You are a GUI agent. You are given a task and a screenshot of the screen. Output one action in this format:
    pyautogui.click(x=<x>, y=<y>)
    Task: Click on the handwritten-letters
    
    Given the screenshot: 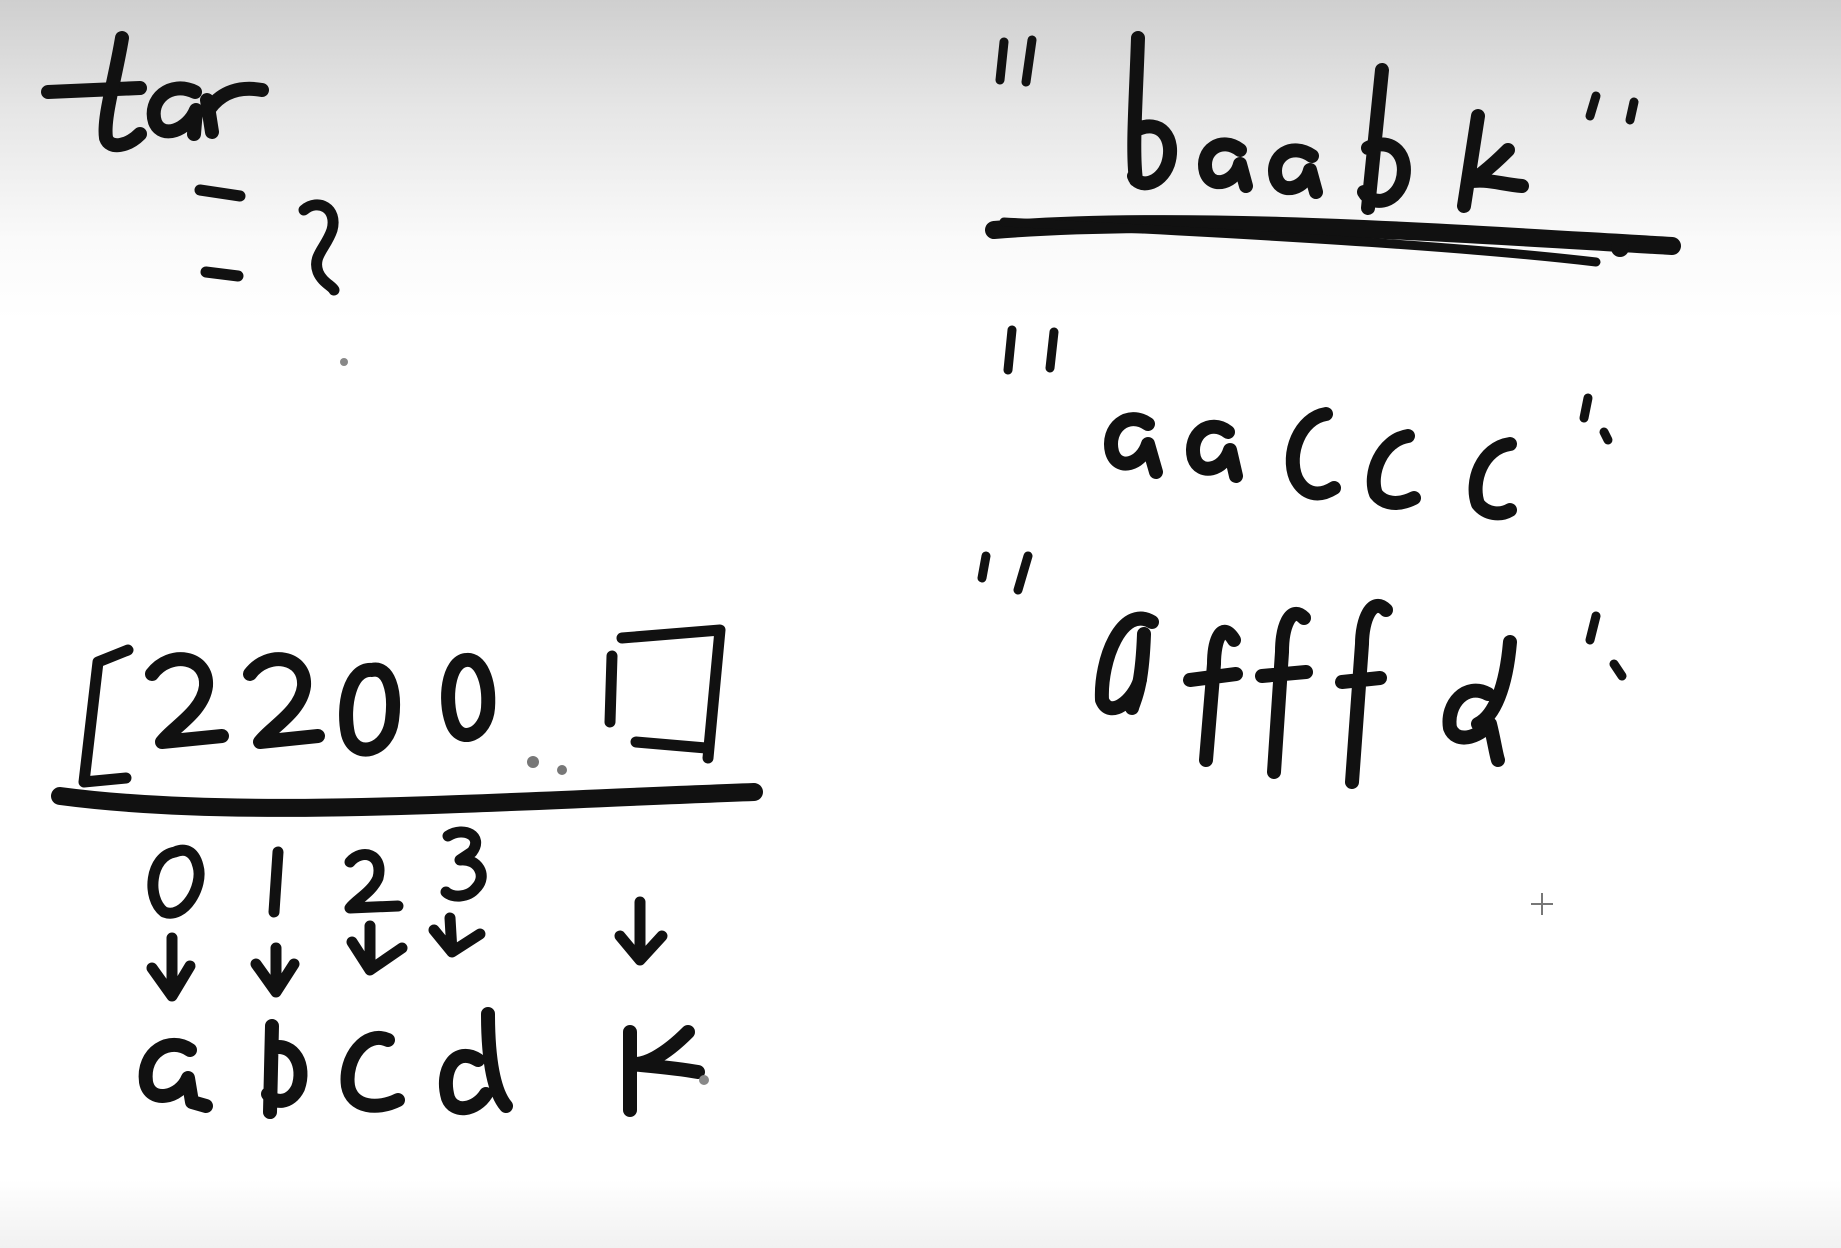 What is the action you would take?
    pyautogui.click(x=423, y=1063)
    